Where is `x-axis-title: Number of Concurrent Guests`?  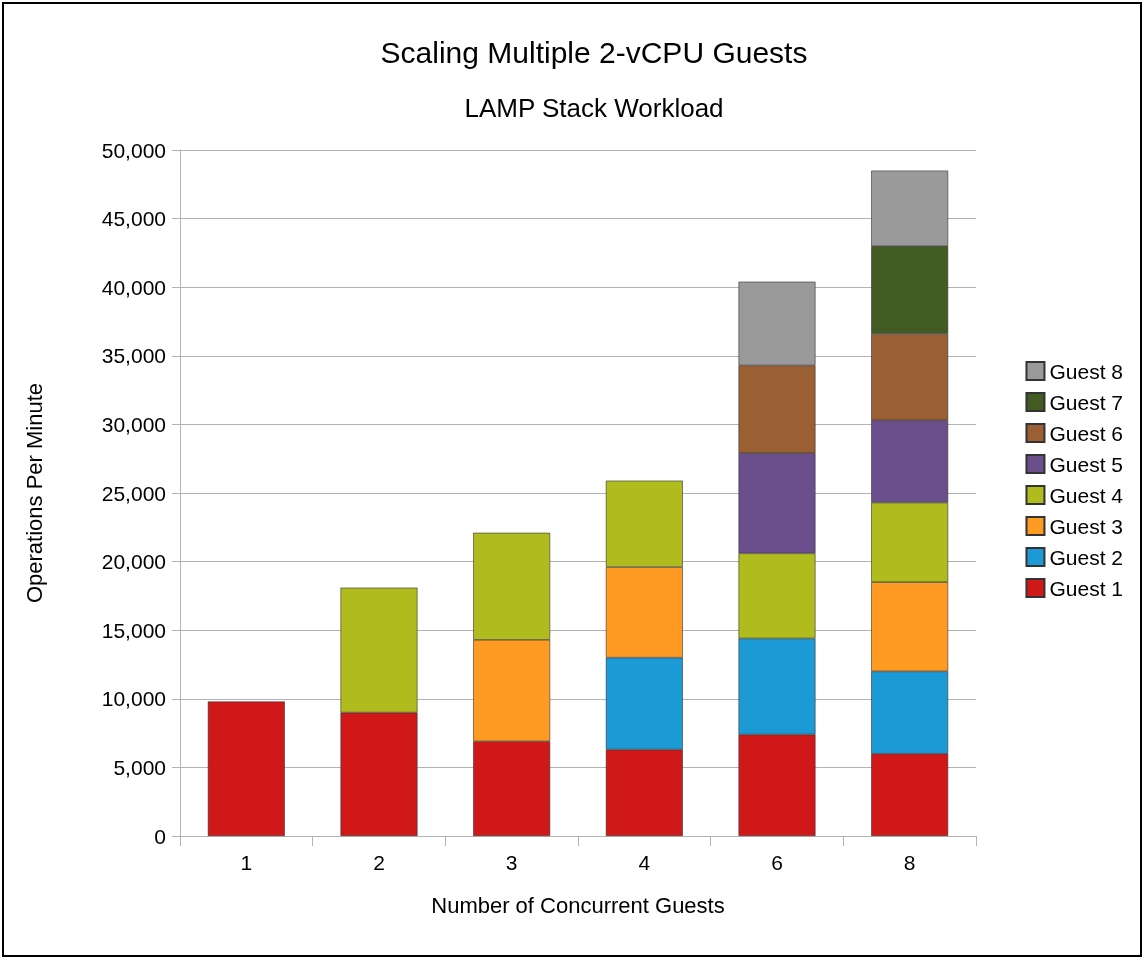
x-axis-title: Number of Concurrent Guests is located at coordinates (578, 905).